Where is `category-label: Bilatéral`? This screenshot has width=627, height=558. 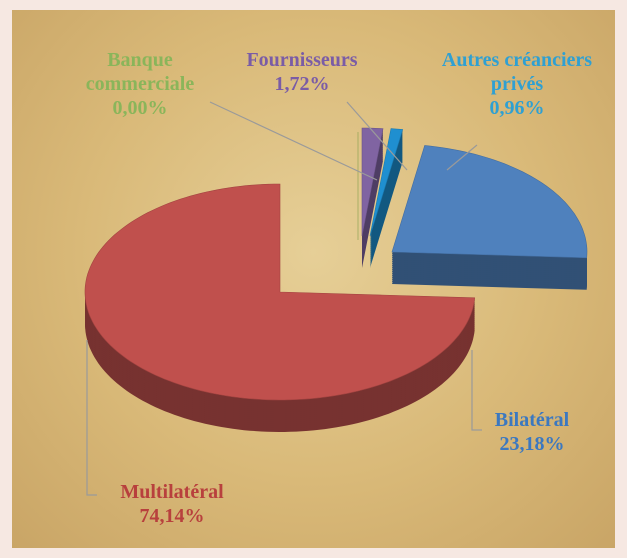 category-label: Bilatéral is located at coordinates (532, 420).